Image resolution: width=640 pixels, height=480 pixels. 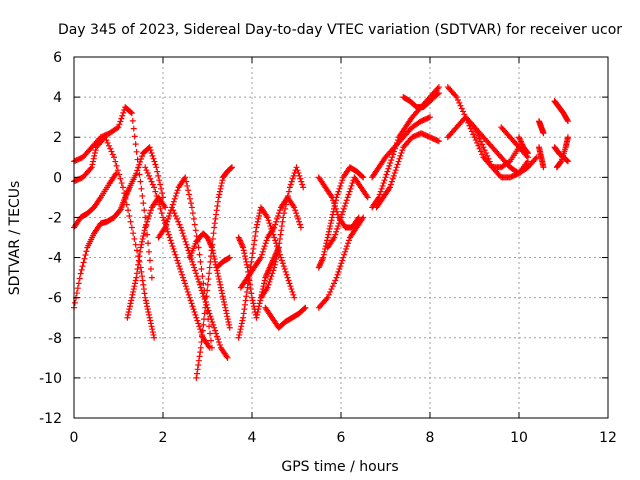 I want to click on y-tick-label: -6, so click(x=55, y=299).